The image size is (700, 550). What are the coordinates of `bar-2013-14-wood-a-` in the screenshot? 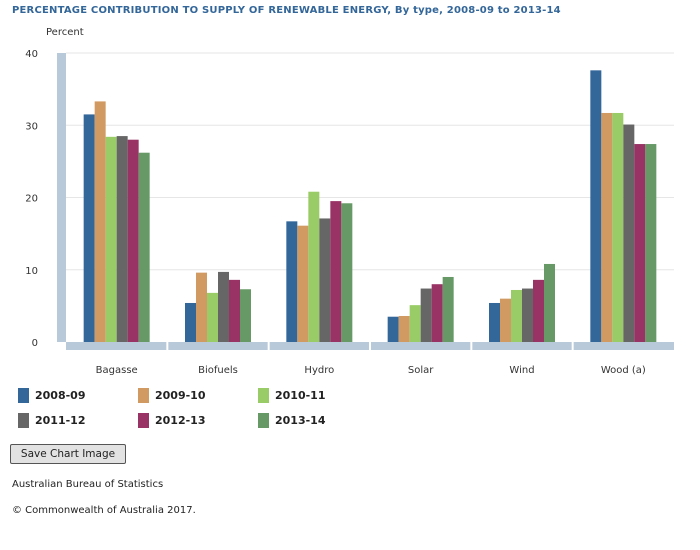 It's located at (651, 243).